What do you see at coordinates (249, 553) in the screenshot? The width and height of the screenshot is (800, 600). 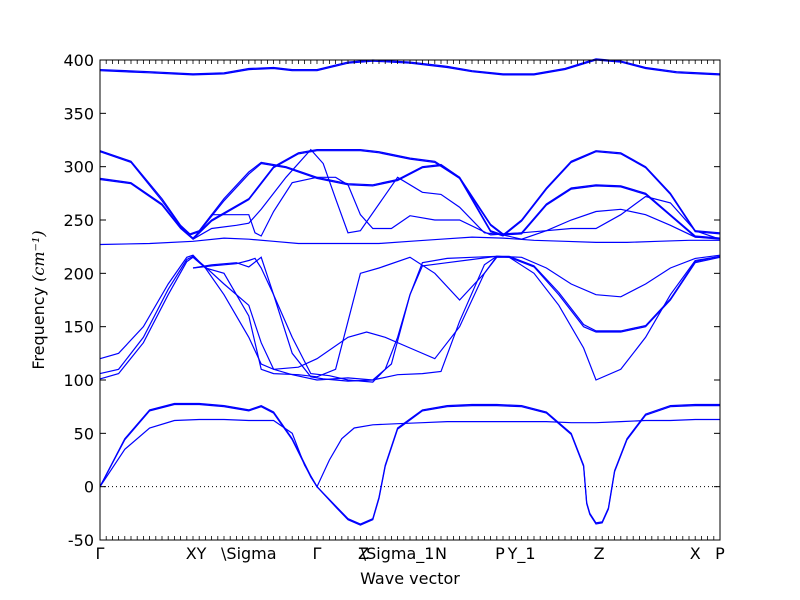 I see `x-tick-label: \Sigma` at bounding box center [249, 553].